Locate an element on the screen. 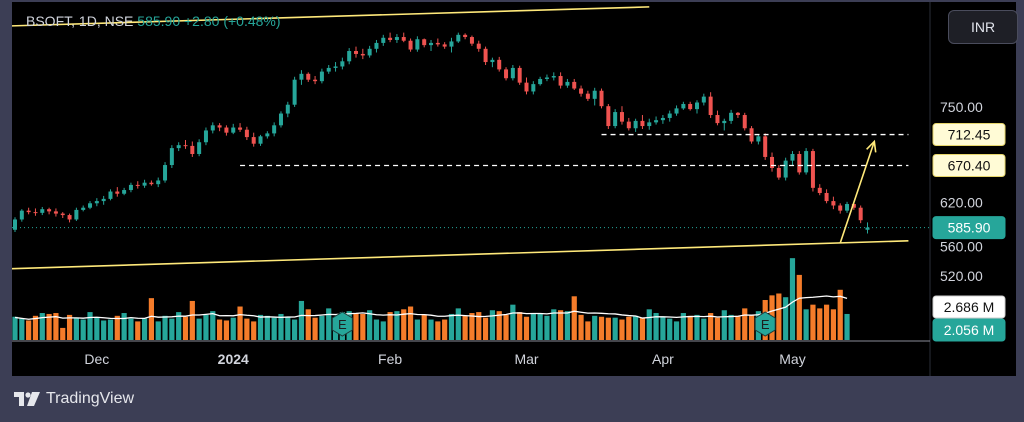 Image resolution: width=1024 pixels, height=422 pixels. earnings-marker-2: E is located at coordinates (765, 324).